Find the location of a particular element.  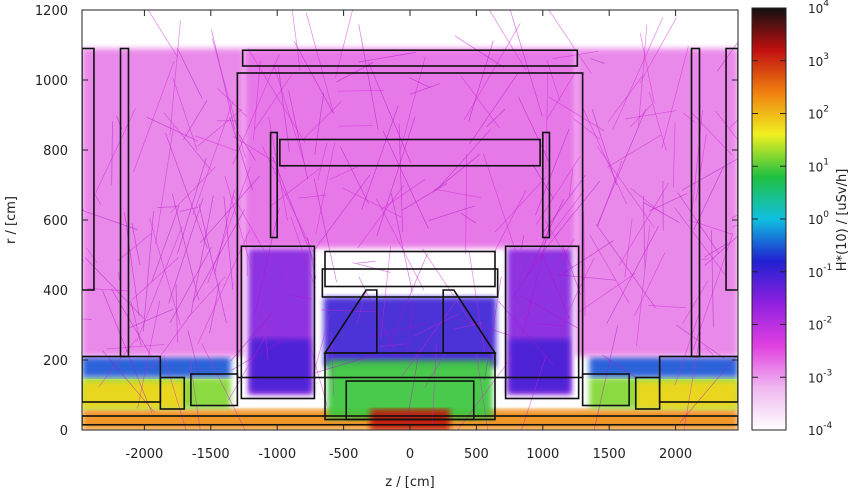

geometry-central-middle-box is located at coordinates (410, 283).